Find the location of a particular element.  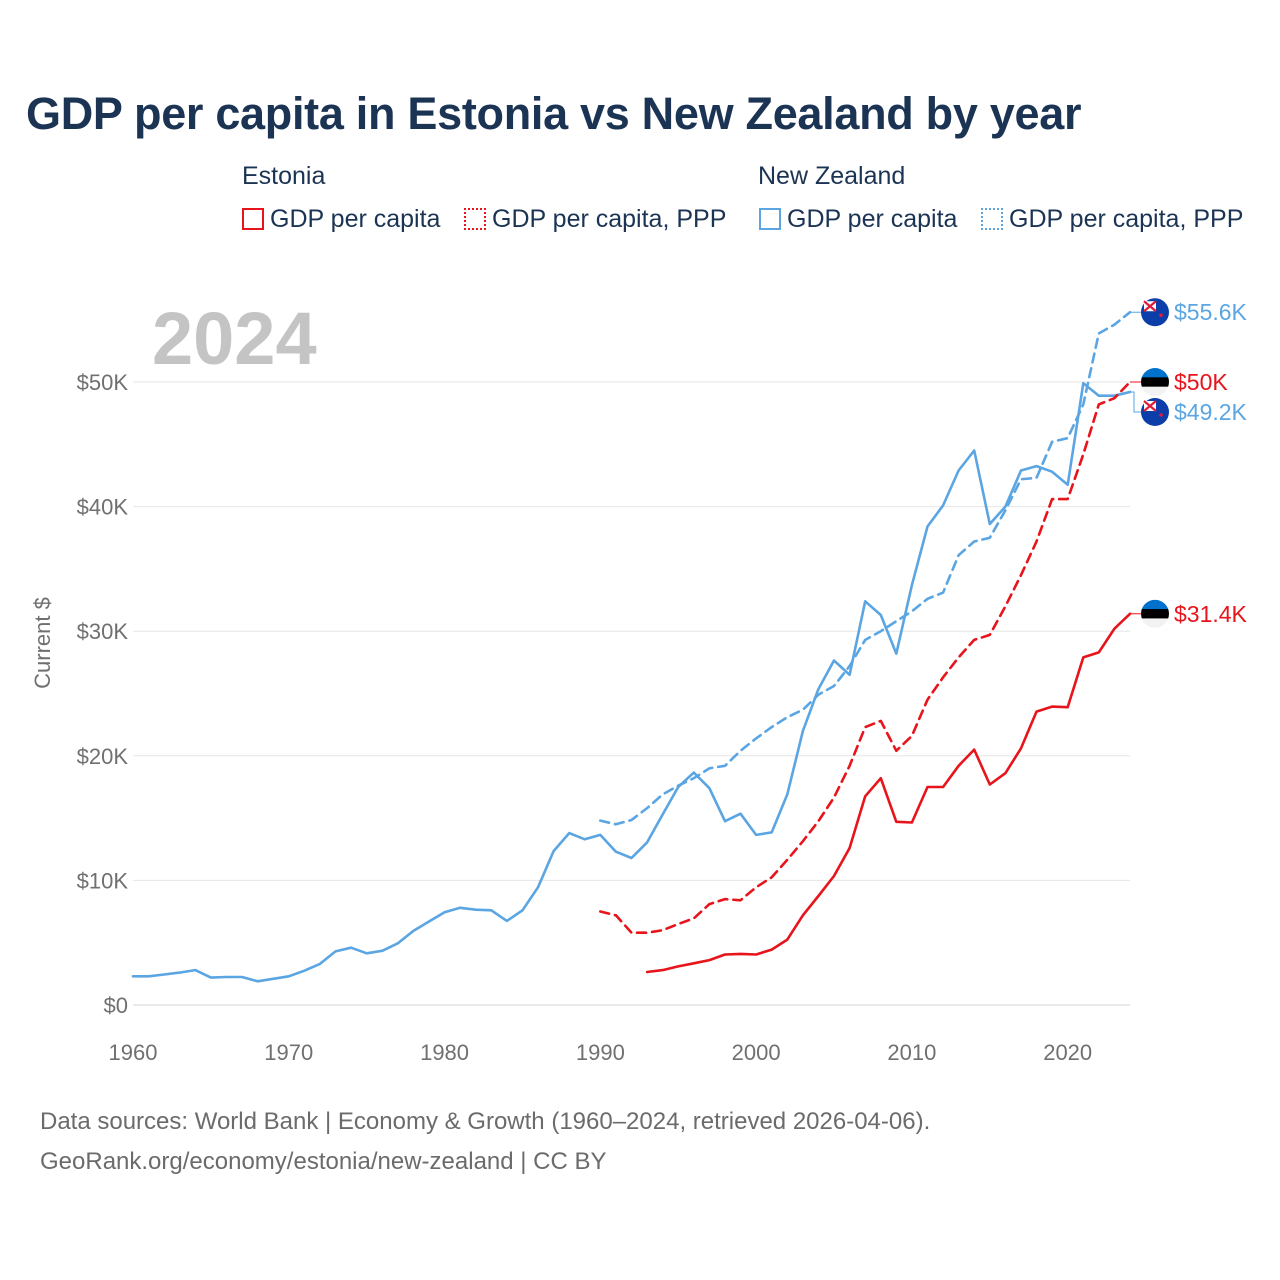

legend-item-estonia-gdp-ppp: GDP per capita, PPP is located at coordinates (595, 219).